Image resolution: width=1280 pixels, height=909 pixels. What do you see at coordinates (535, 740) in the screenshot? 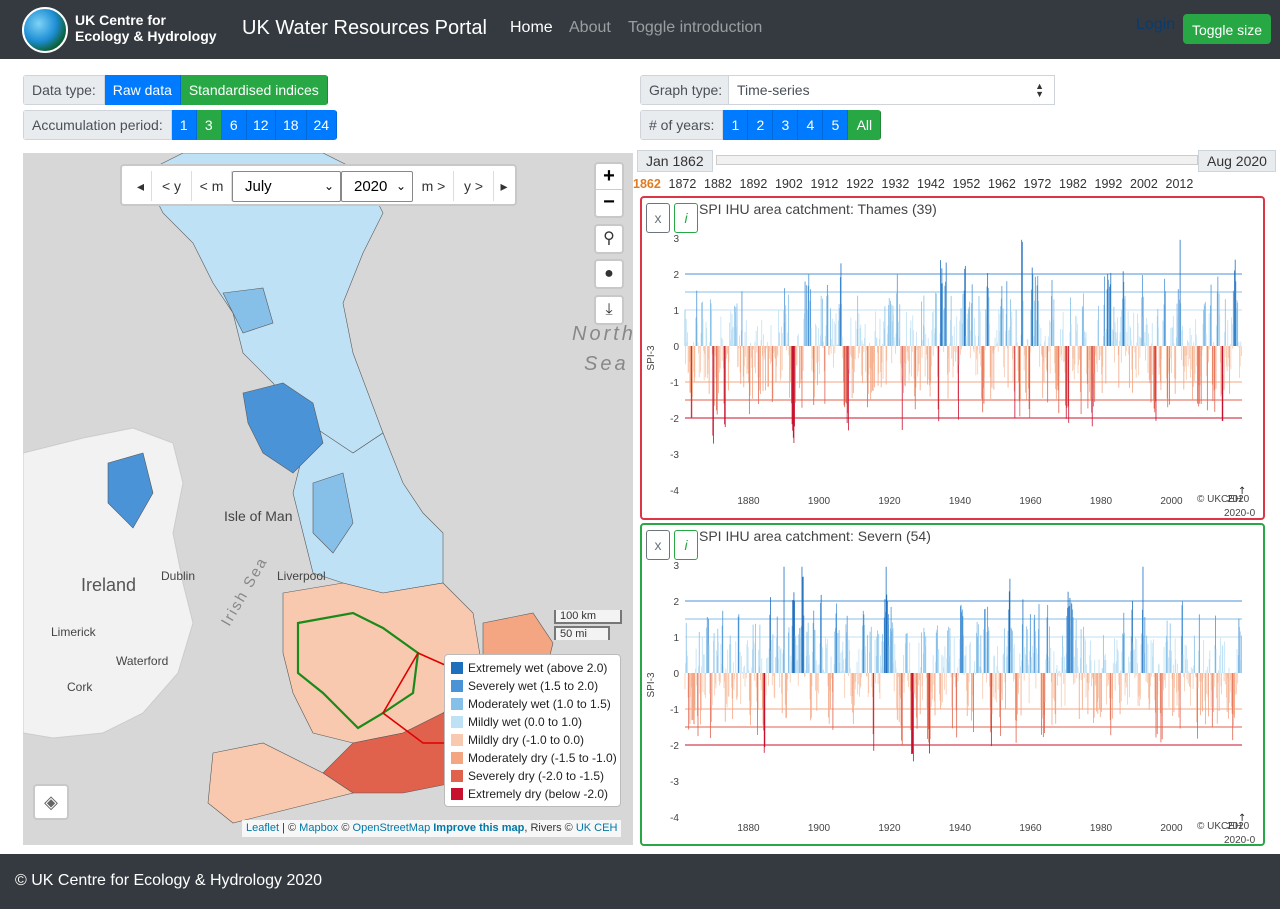
I see `legend-row: Mildly dry (-1.0 to 0.0)` at bounding box center [535, 740].